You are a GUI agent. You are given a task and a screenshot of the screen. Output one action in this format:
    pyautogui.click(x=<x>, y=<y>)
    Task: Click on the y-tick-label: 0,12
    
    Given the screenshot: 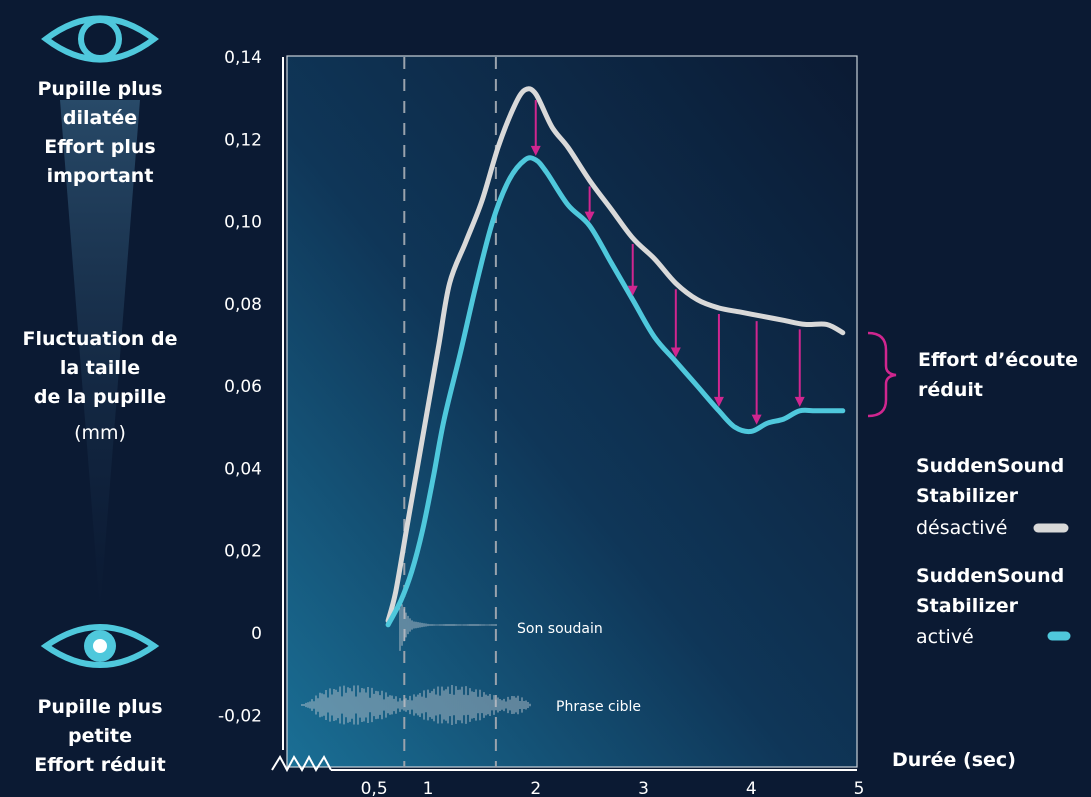 What is the action you would take?
    pyautogui.click(x=243, y=140)
    